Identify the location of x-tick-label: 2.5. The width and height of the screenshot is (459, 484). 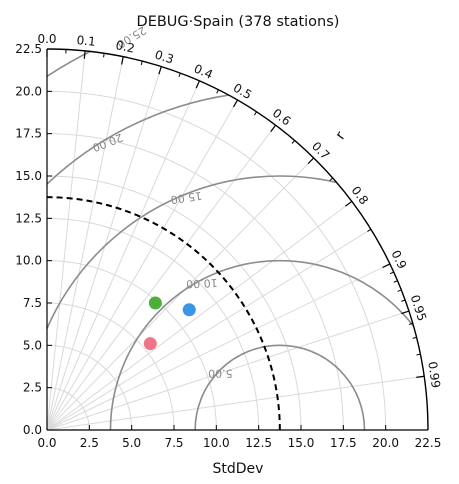
(89, 443).